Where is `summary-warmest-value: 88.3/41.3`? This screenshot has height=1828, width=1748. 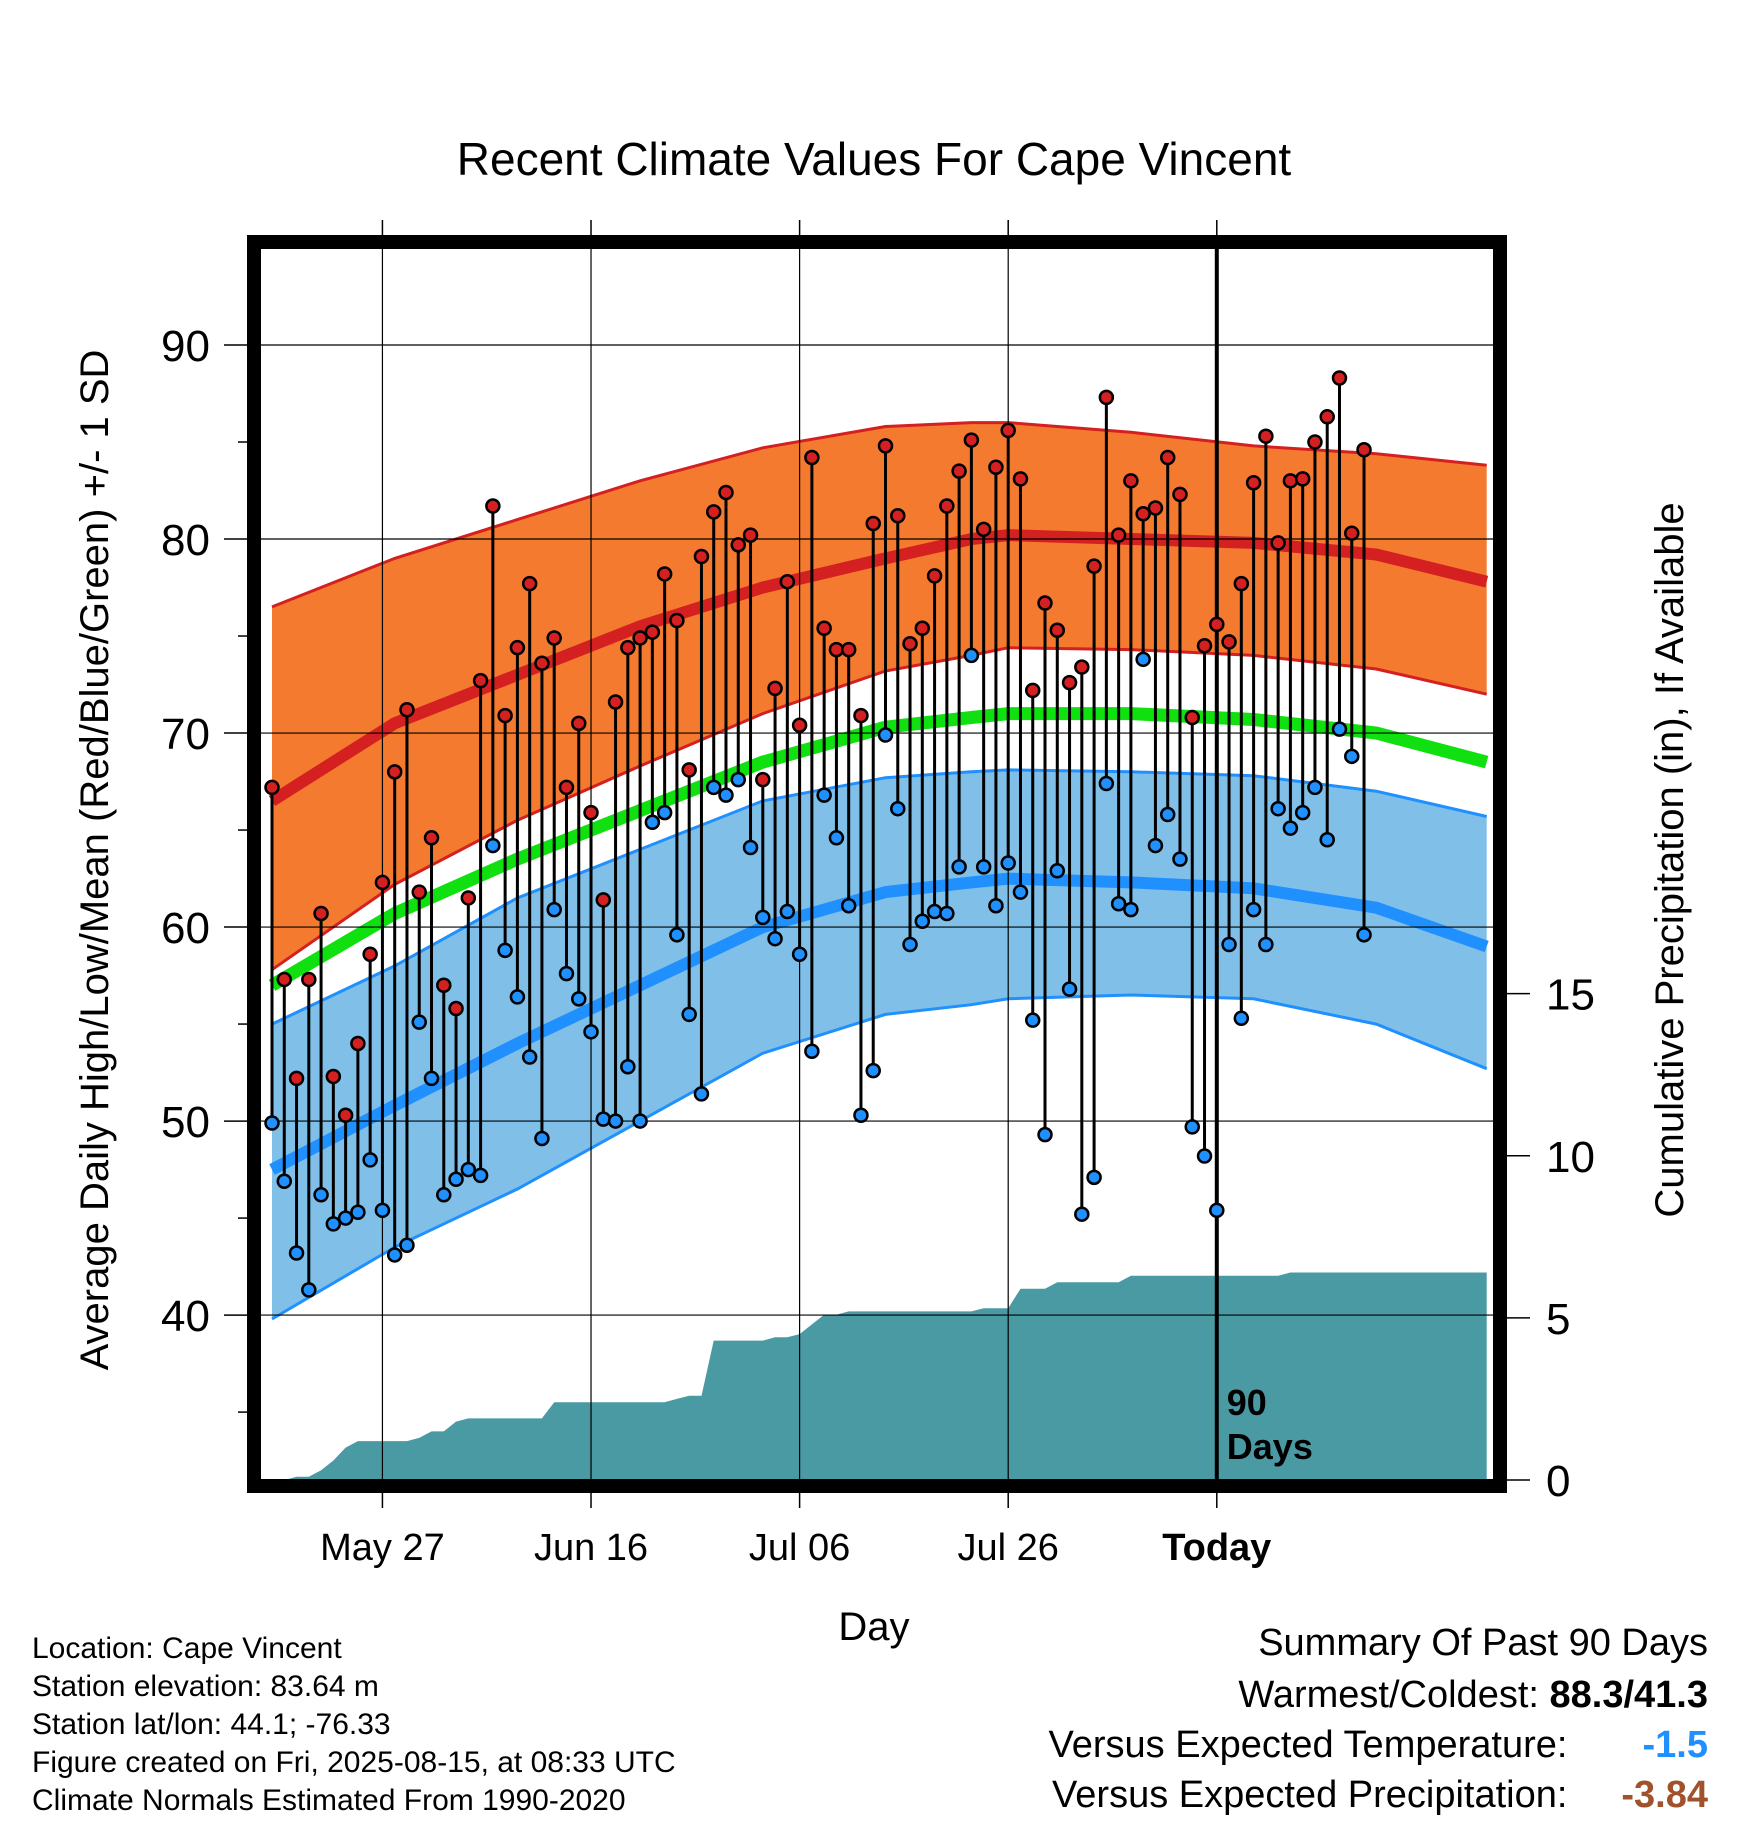
summary-warmest-value: 88.3/41.3 is located at coordinates (1628, 1695).